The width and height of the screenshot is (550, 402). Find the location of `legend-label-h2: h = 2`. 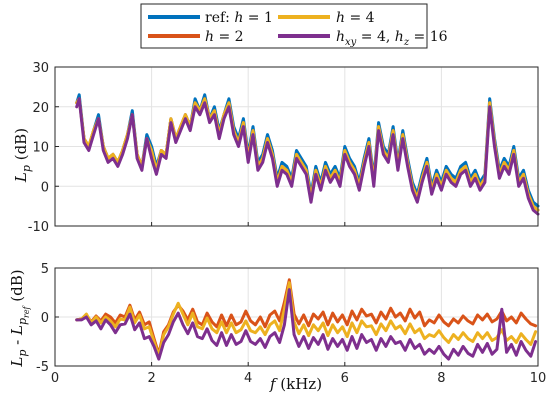

legend-label-h2: h = 2 is located at coordinates (224, 37).